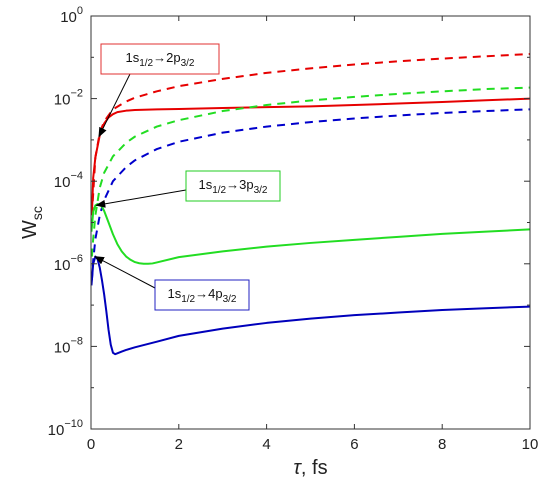 This screenshot has height=492, width=550. I want to click on annotation-label: 1s1/2→3p3/2, so click(232, 186).